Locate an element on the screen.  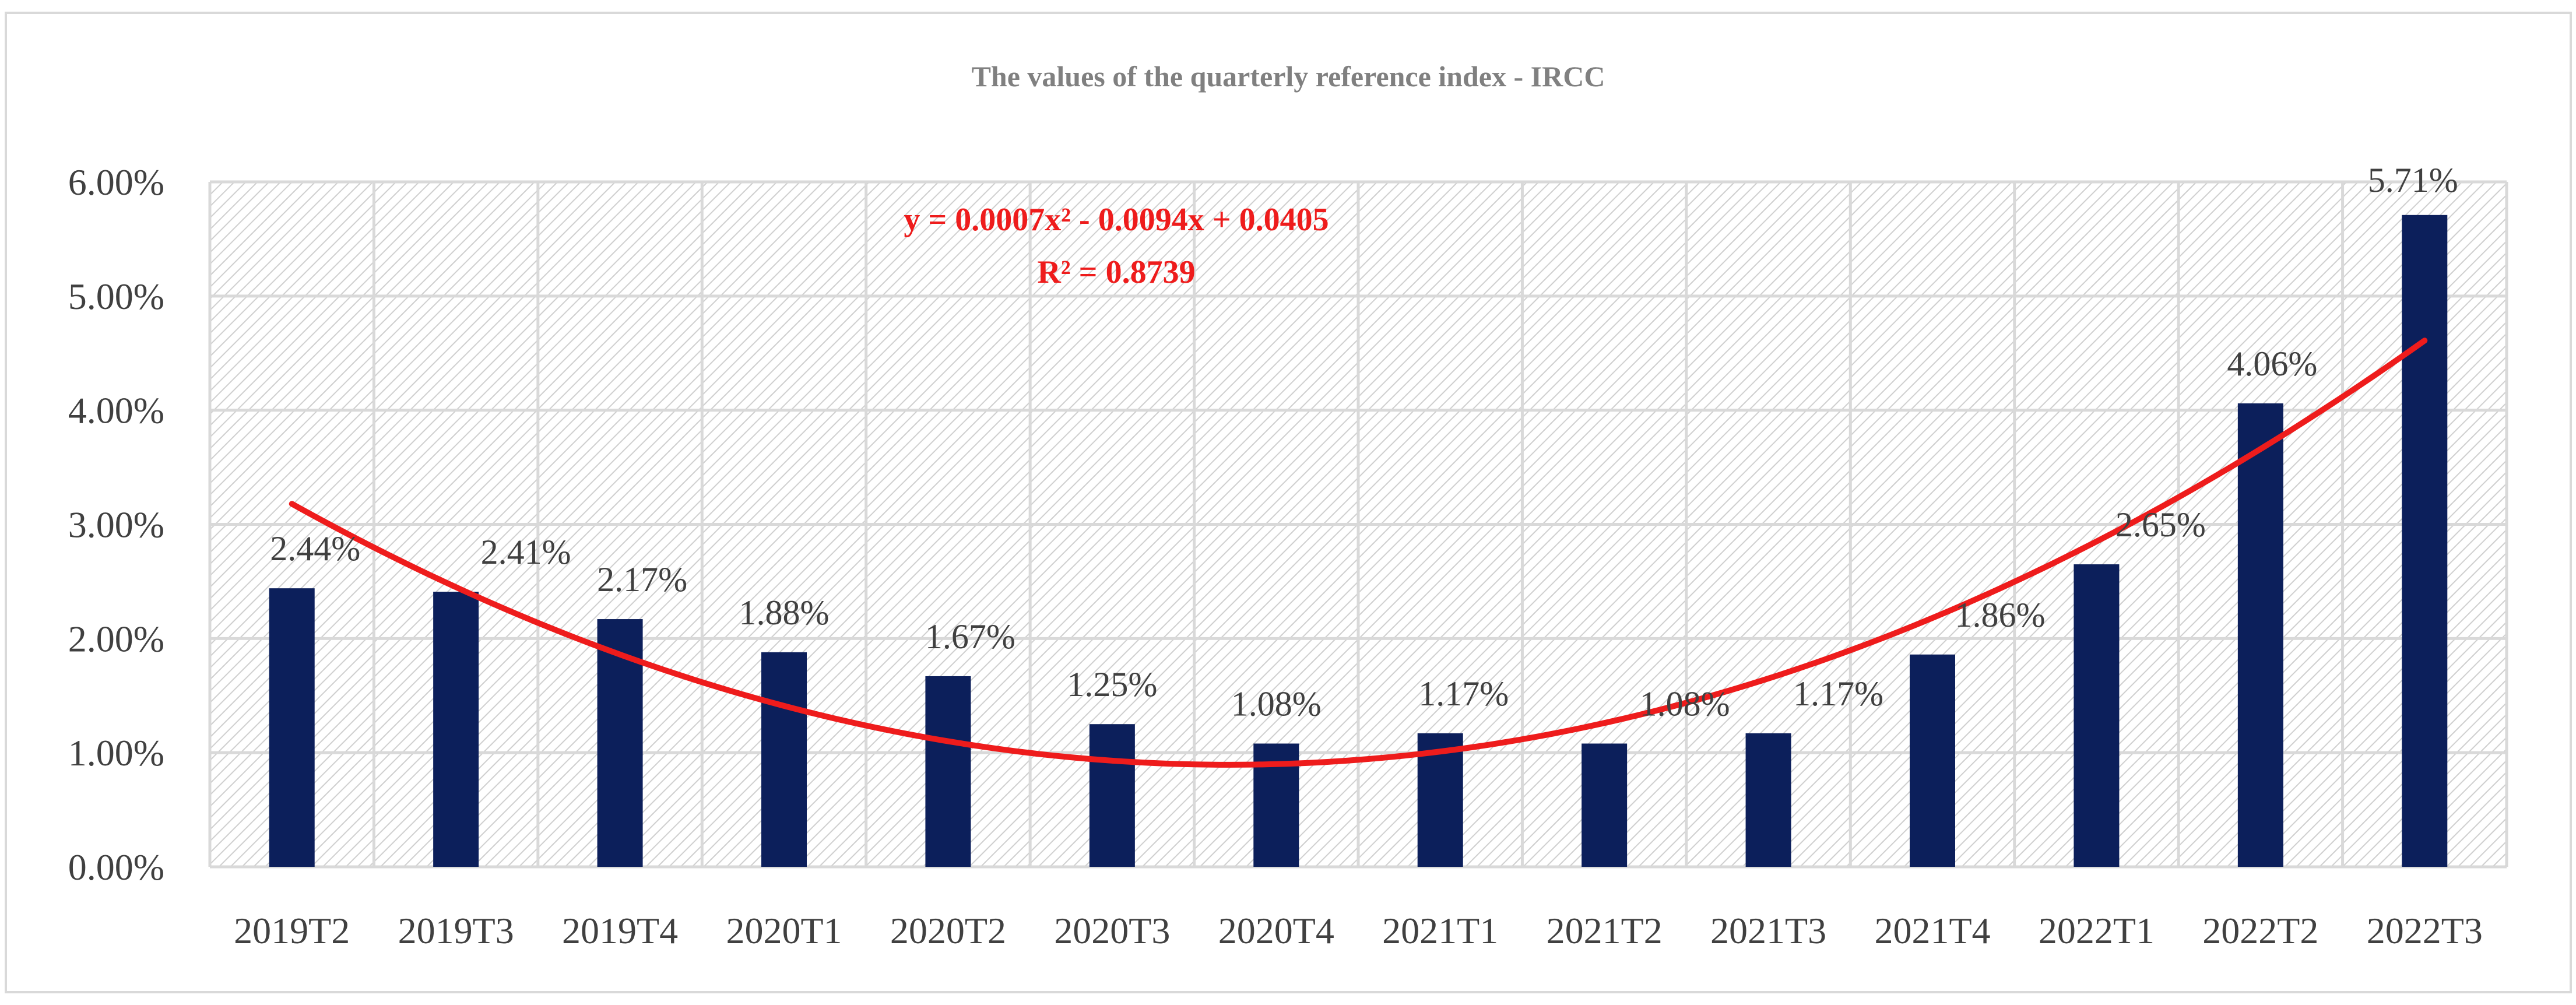
bar-2020T1 is located at coordinates (784, 760).